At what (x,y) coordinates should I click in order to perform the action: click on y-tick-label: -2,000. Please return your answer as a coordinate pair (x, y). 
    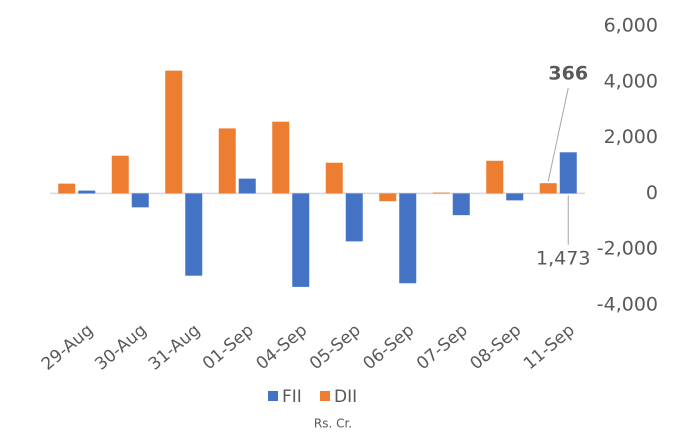
    Looking at the image, I should click on (627, 249).